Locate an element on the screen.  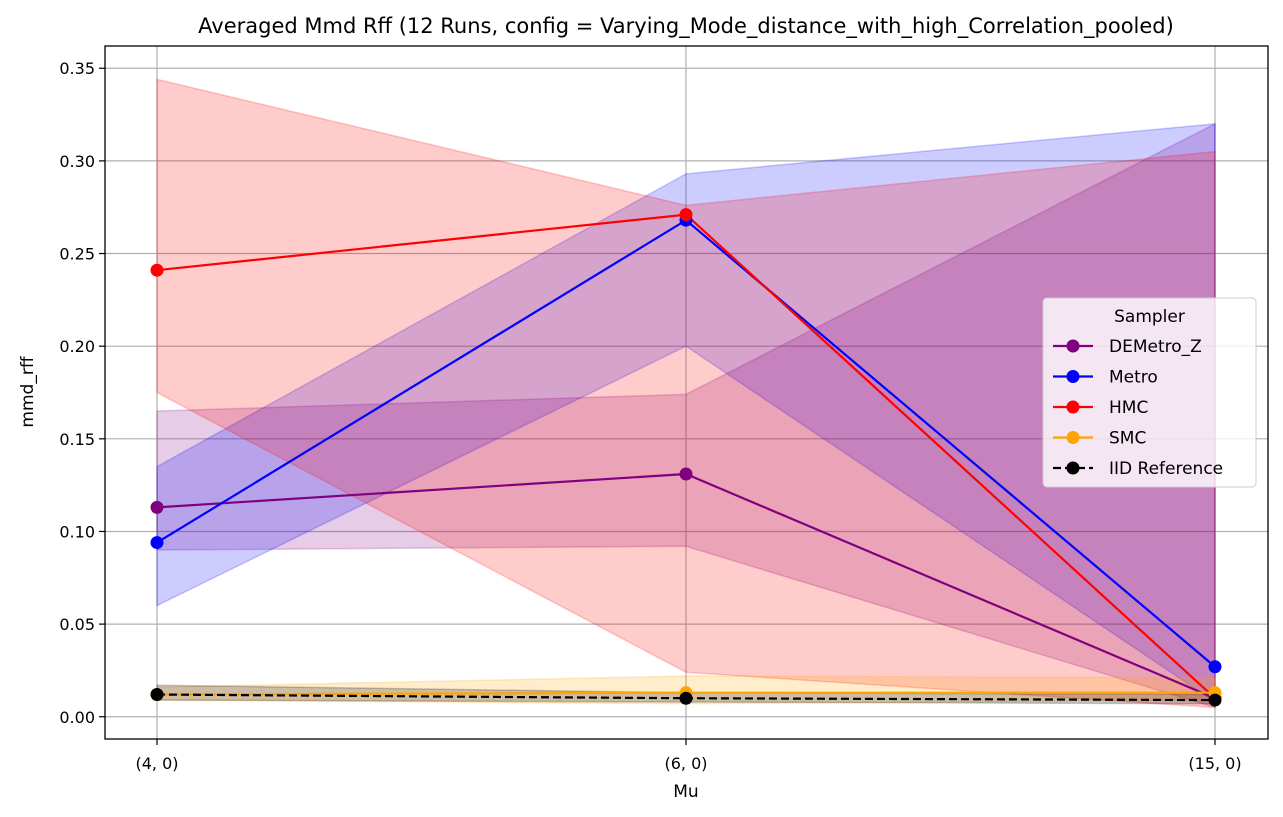
x-axis-label: Mu is located at coordinates (685, 792).